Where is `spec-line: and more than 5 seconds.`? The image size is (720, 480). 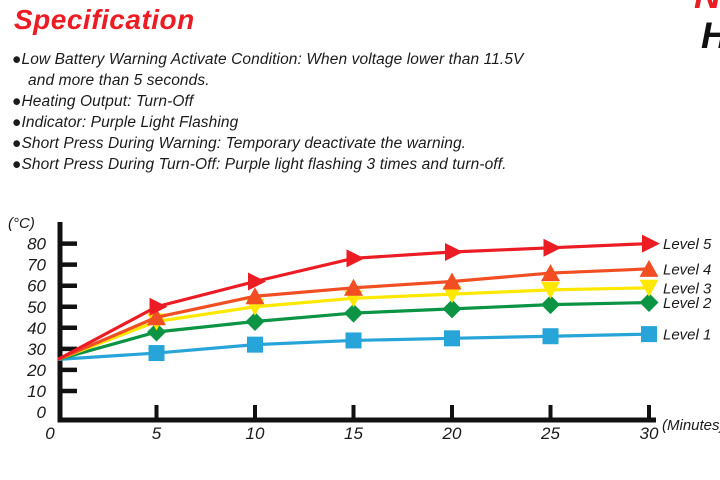
spec-line: and more than 5 seconds. is located at coordinates (332, 80).